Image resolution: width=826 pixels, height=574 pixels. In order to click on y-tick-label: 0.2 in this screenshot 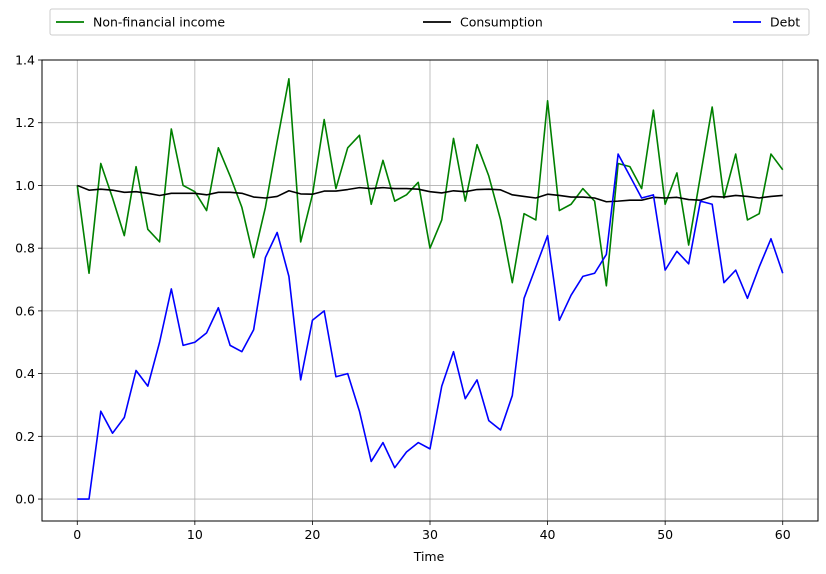, I will do `click(25, 436)`.